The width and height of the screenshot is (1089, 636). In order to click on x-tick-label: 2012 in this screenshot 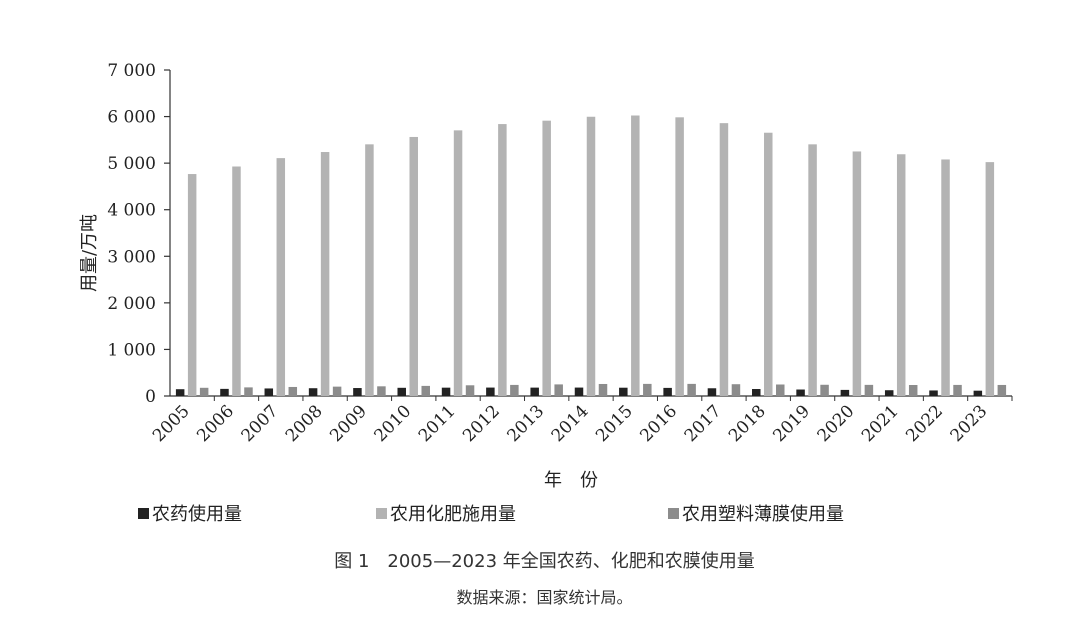, I will do `click(481, 423)`.